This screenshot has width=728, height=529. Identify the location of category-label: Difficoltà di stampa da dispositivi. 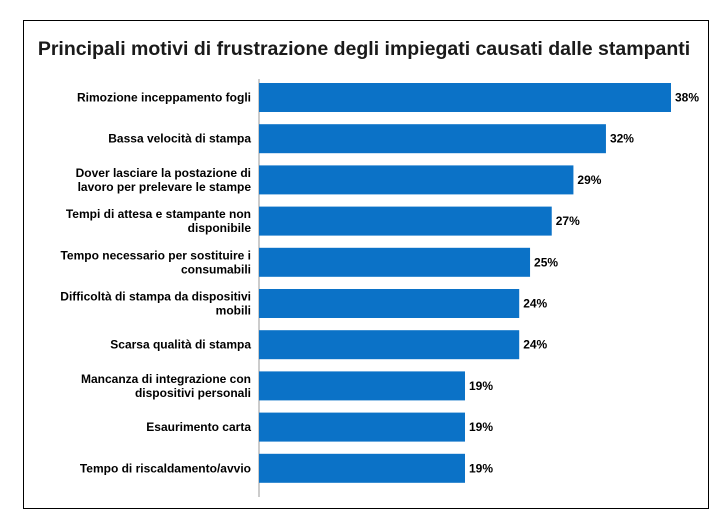
(155, 297).